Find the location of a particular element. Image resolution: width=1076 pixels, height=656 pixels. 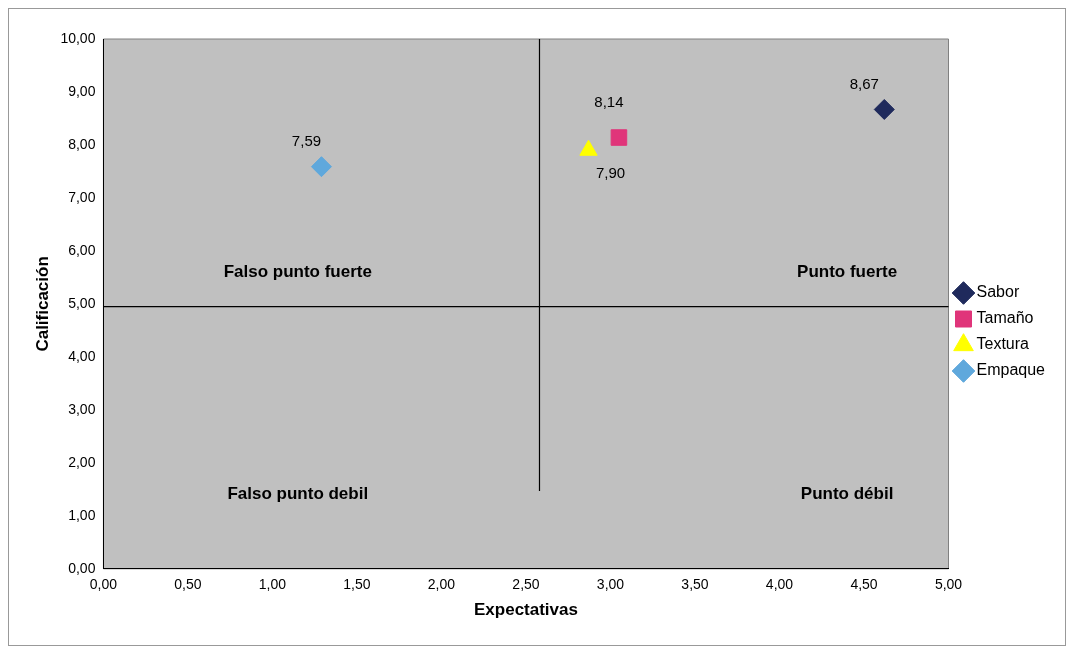

y-tick-label: 8,00 is located at coordinates (82, 143).